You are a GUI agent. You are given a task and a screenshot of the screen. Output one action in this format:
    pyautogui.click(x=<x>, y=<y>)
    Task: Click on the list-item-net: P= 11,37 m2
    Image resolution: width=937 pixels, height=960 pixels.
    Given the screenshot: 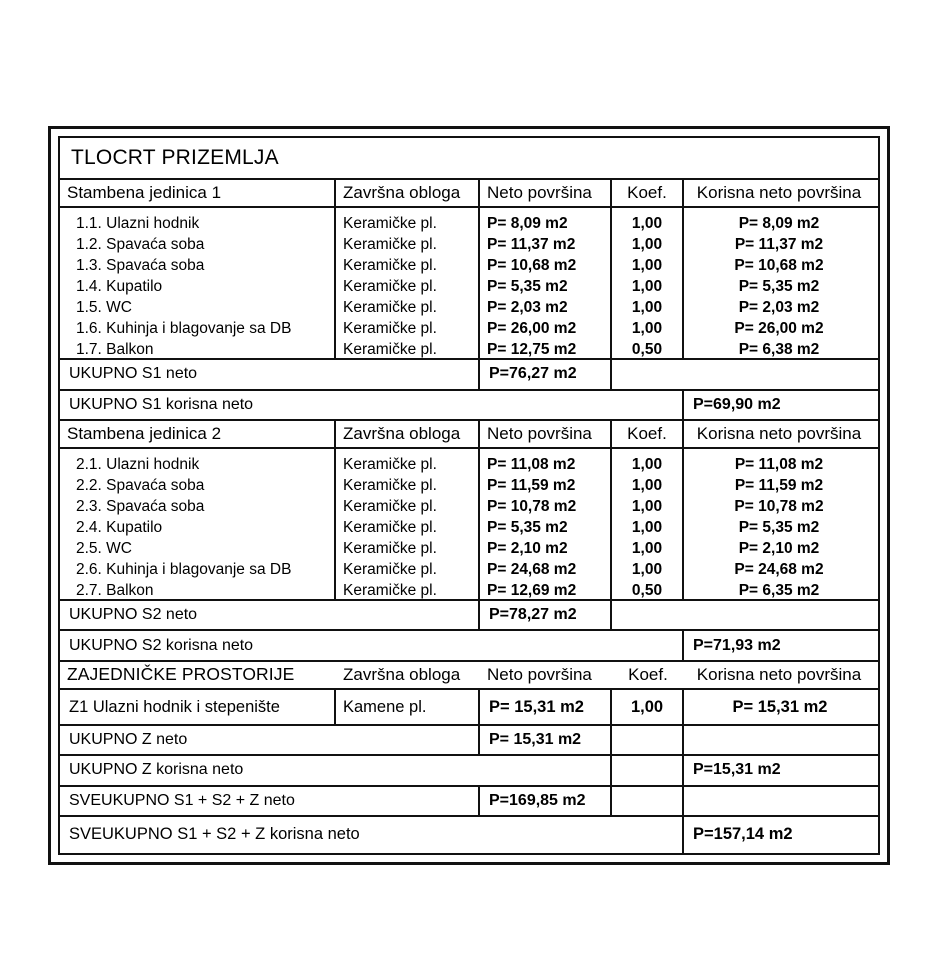 What is the action you would take?
    pyautogui.click(x=531, y=245)
    